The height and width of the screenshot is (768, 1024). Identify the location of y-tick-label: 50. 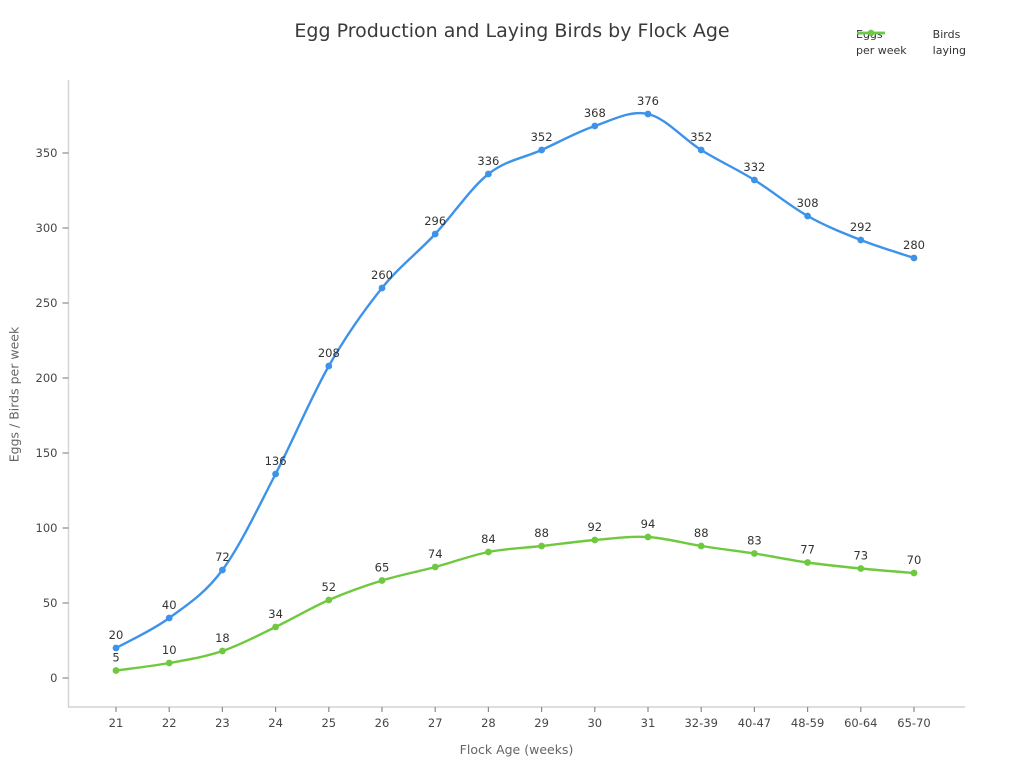
(50, 603).